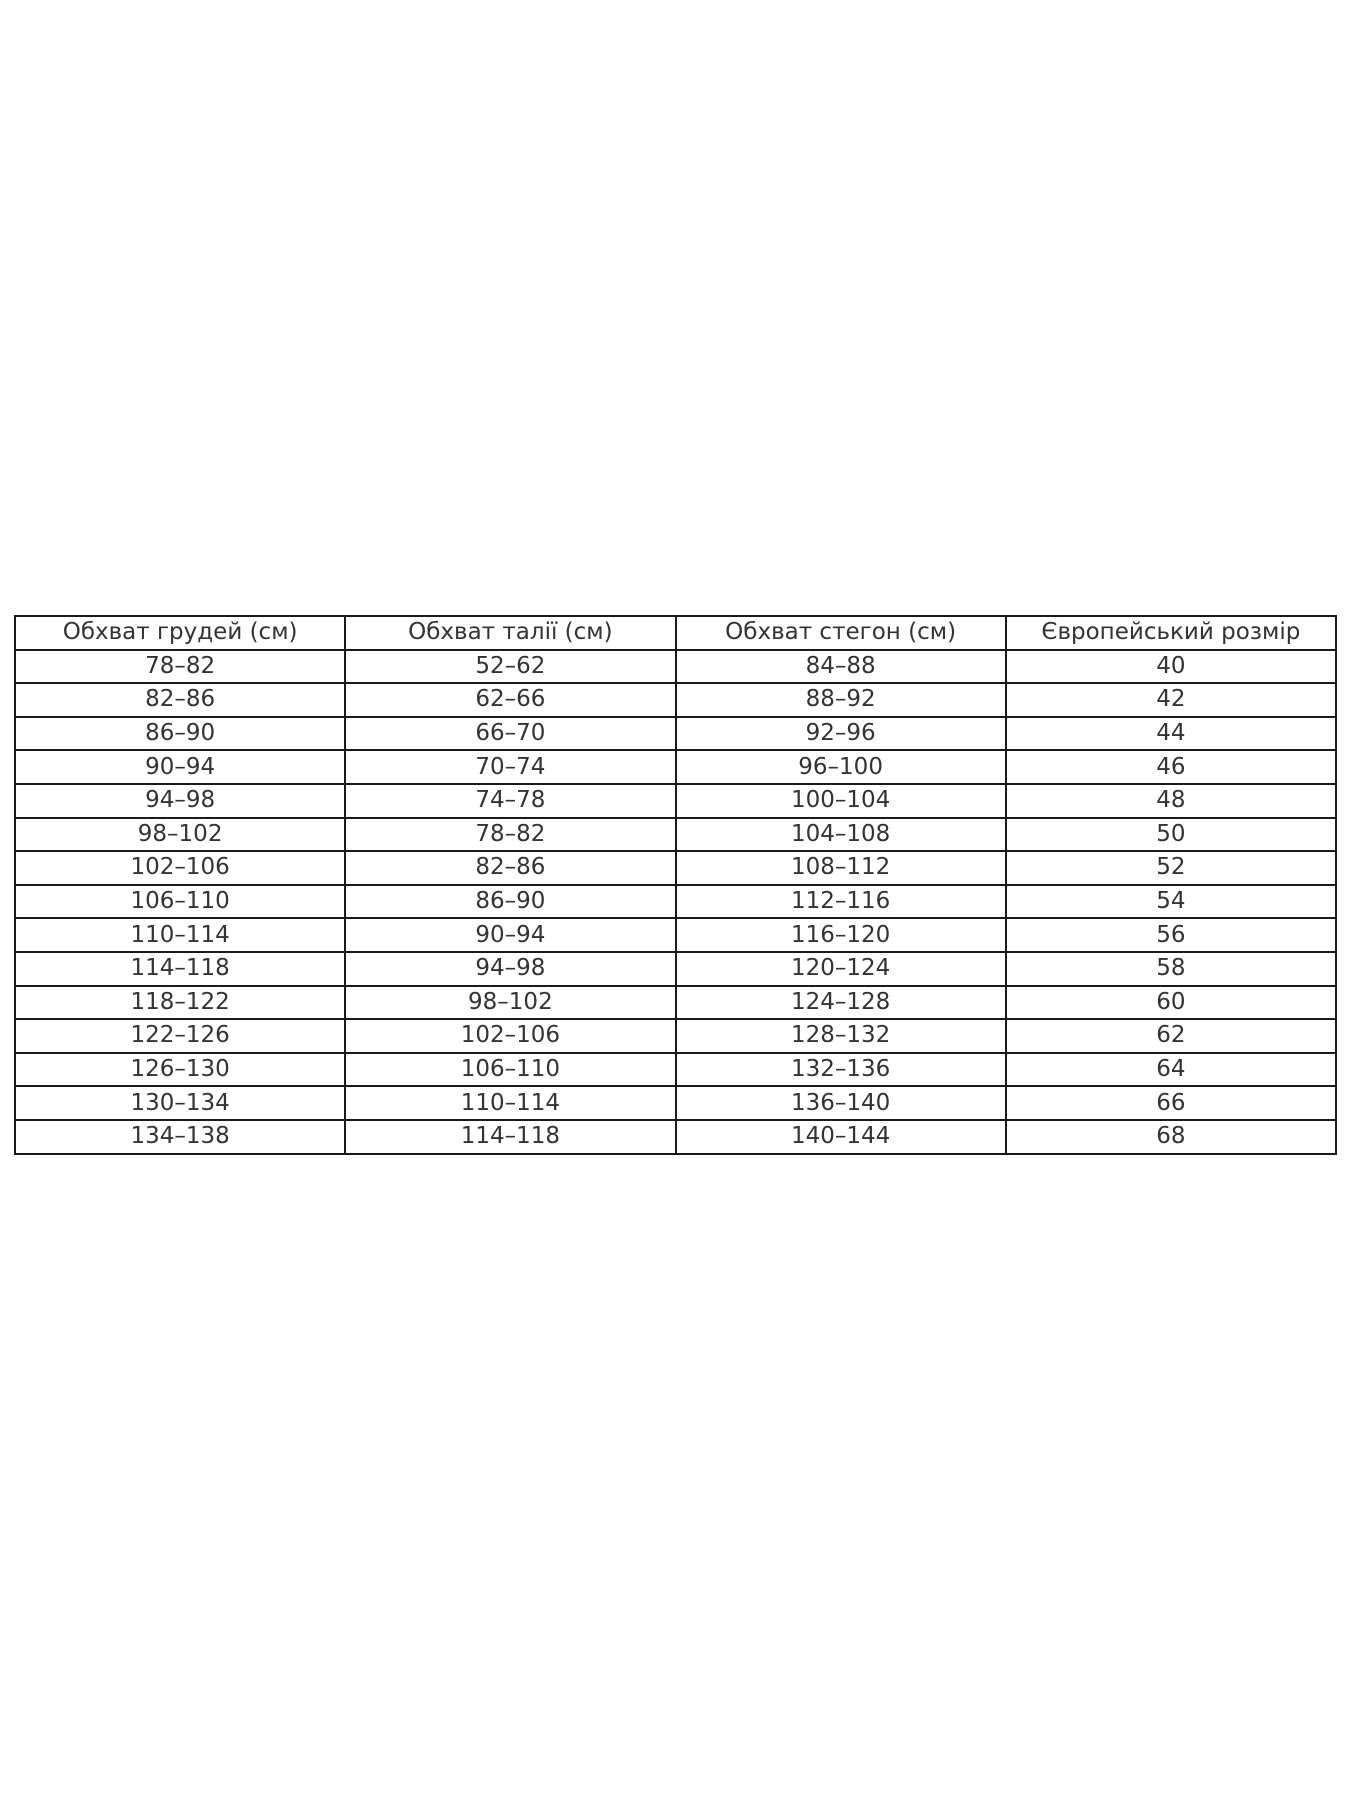 This screenshot has width=1350, height=1800. I want to click on table-cell: 66, so click(1171, 1103).